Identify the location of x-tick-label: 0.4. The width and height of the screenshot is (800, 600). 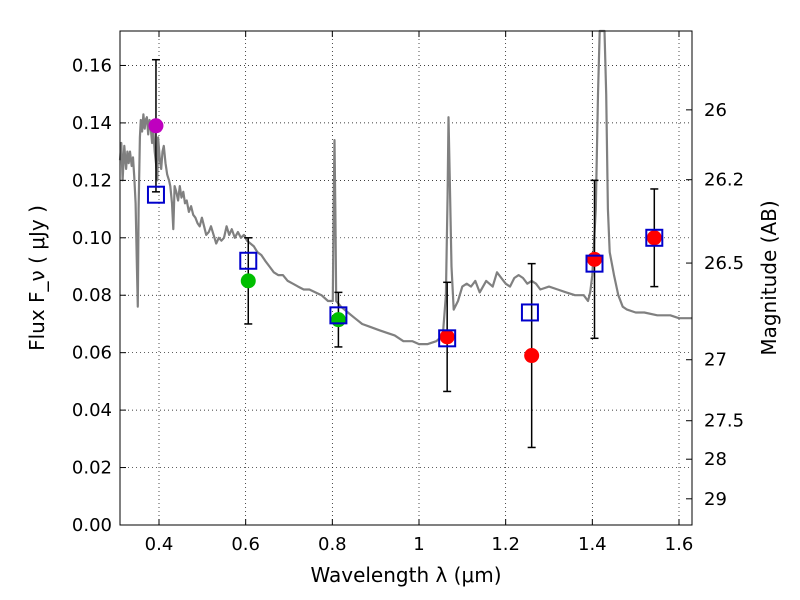
(159, 544).